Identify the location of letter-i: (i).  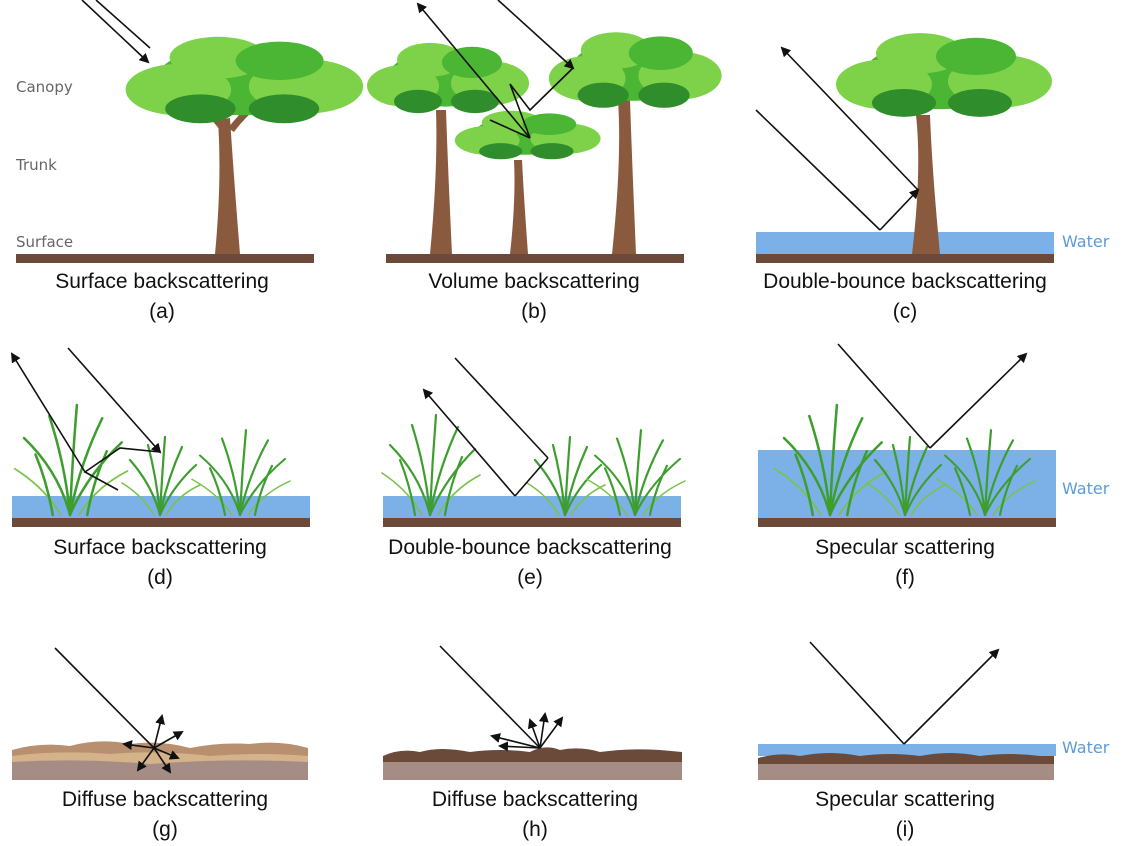
(905, 829).